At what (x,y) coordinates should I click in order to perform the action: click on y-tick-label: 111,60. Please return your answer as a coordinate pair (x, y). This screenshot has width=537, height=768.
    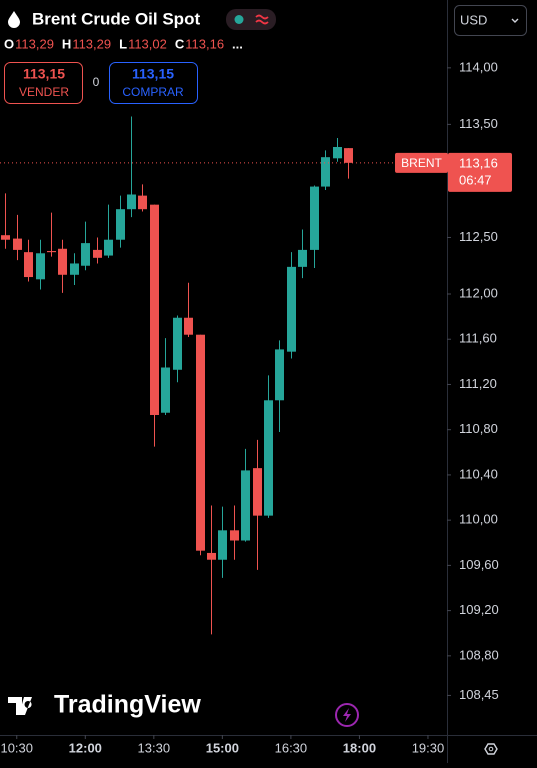
    Looking at the image, I should click on (478, 338).